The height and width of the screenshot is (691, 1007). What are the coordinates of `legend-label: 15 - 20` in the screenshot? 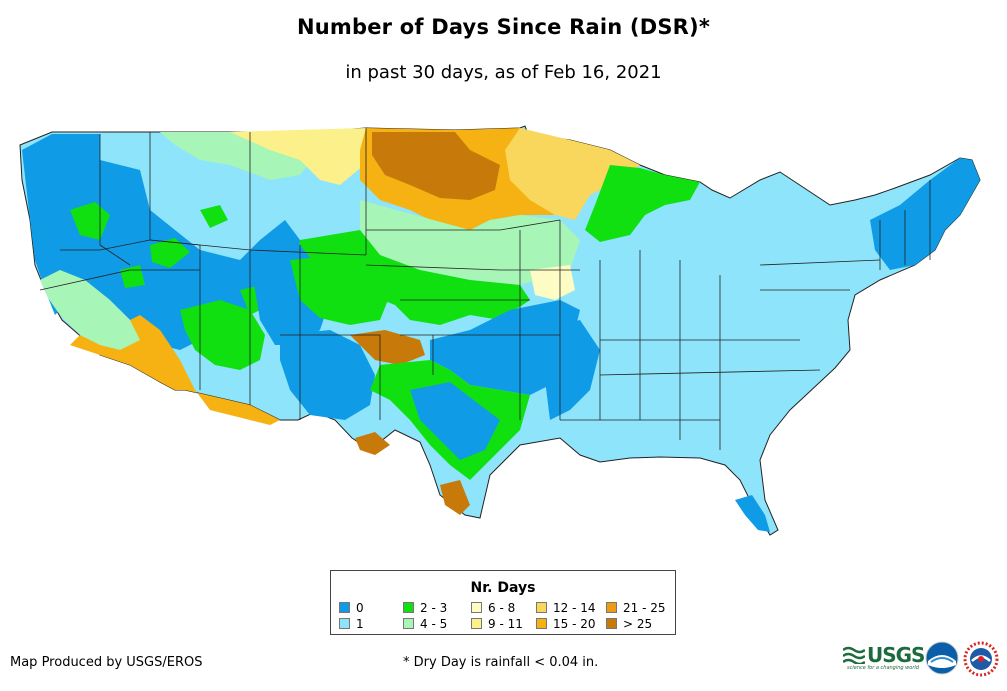 It's located at (574, 624).